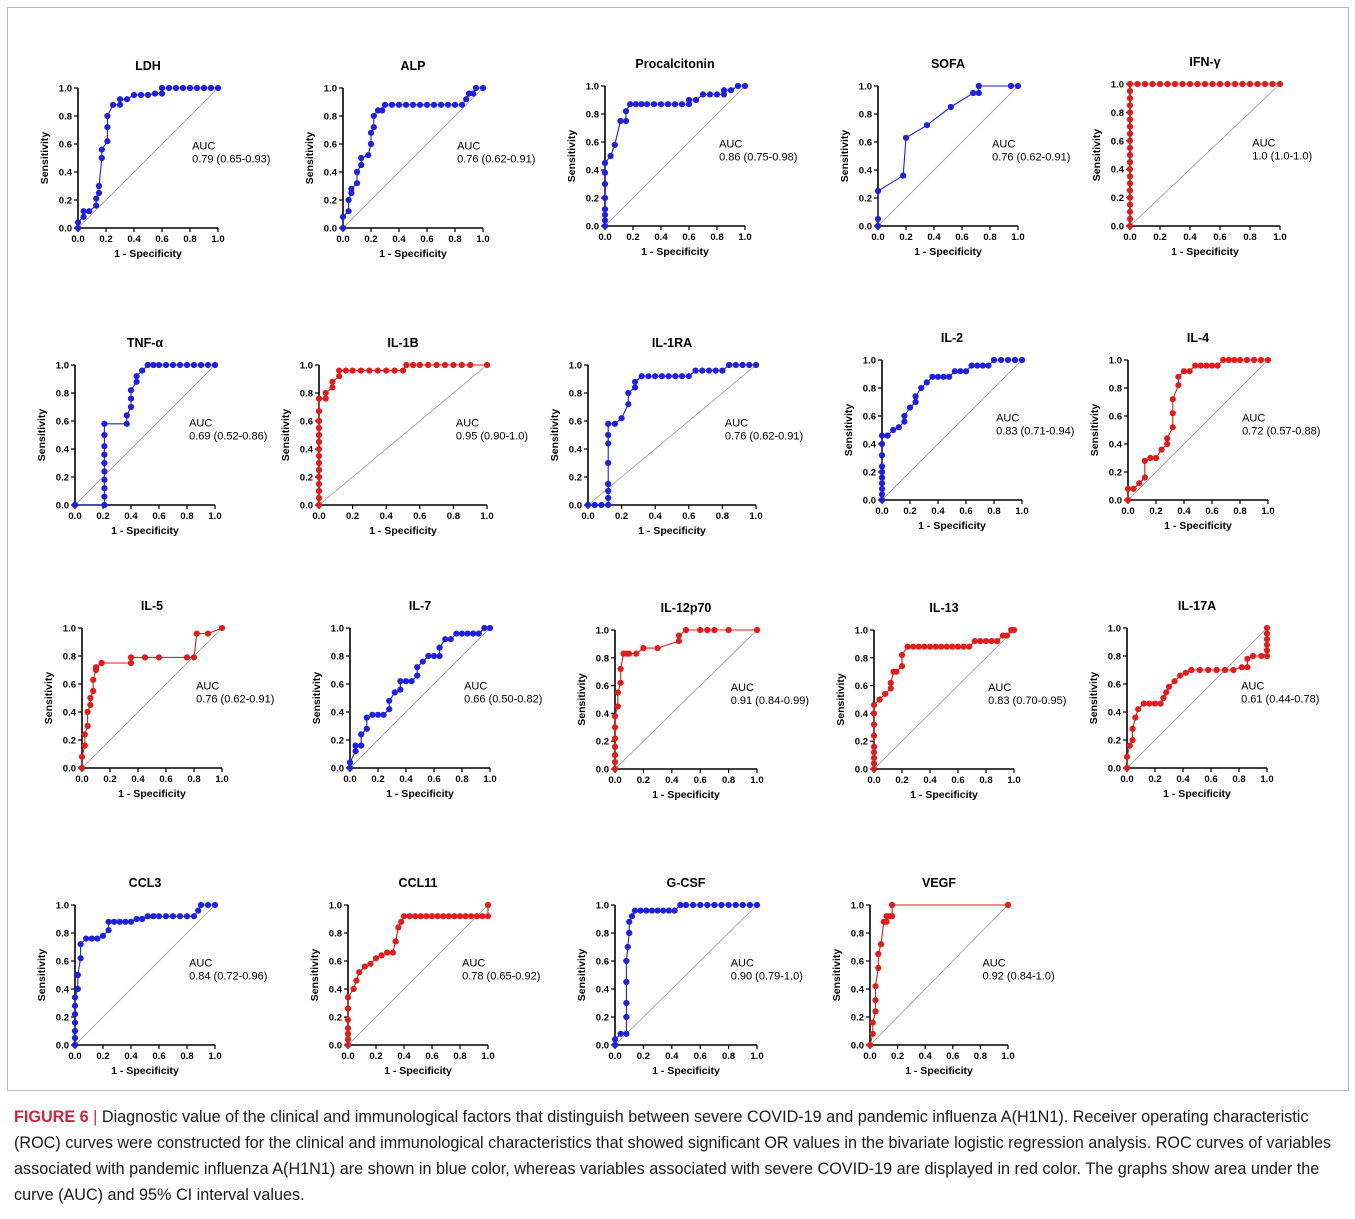  What do you see at coordinates (335, 1018) in the screenshot?
I see `y-tick-label: 0.2` at bounding box center [335, 1018].